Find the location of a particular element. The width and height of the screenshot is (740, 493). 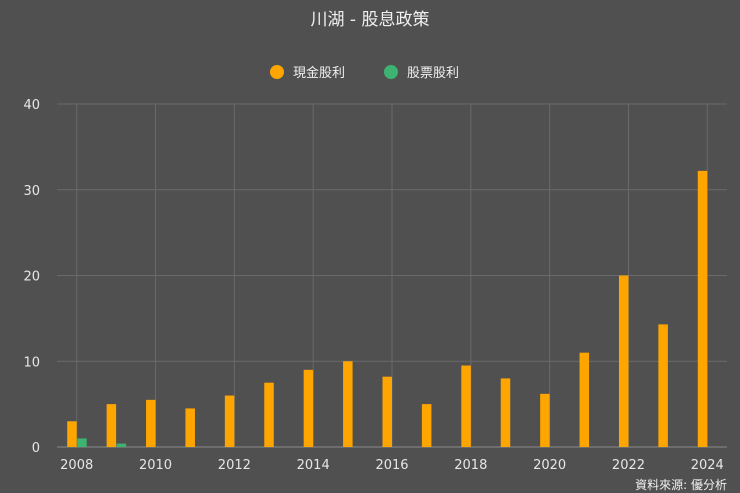

x-tick-label: 2020 is located at coordinates (549, 465).